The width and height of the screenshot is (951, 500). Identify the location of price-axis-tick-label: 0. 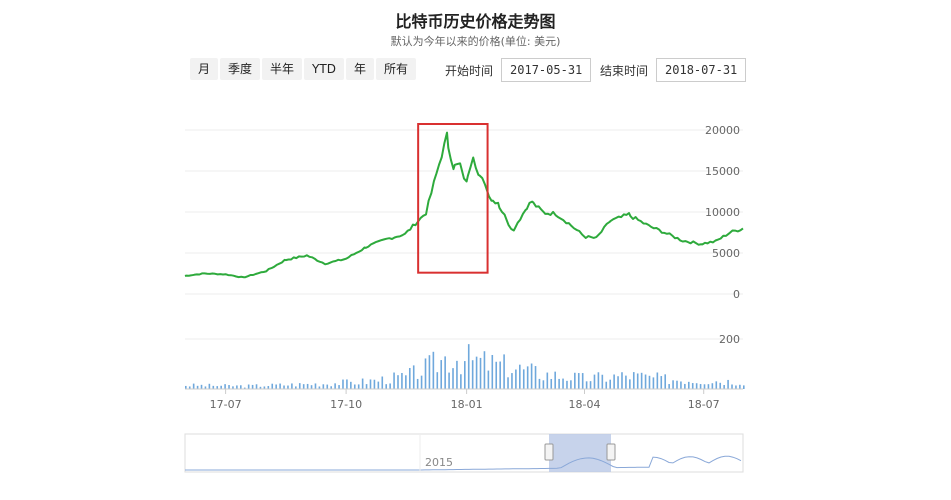
(736, 294).